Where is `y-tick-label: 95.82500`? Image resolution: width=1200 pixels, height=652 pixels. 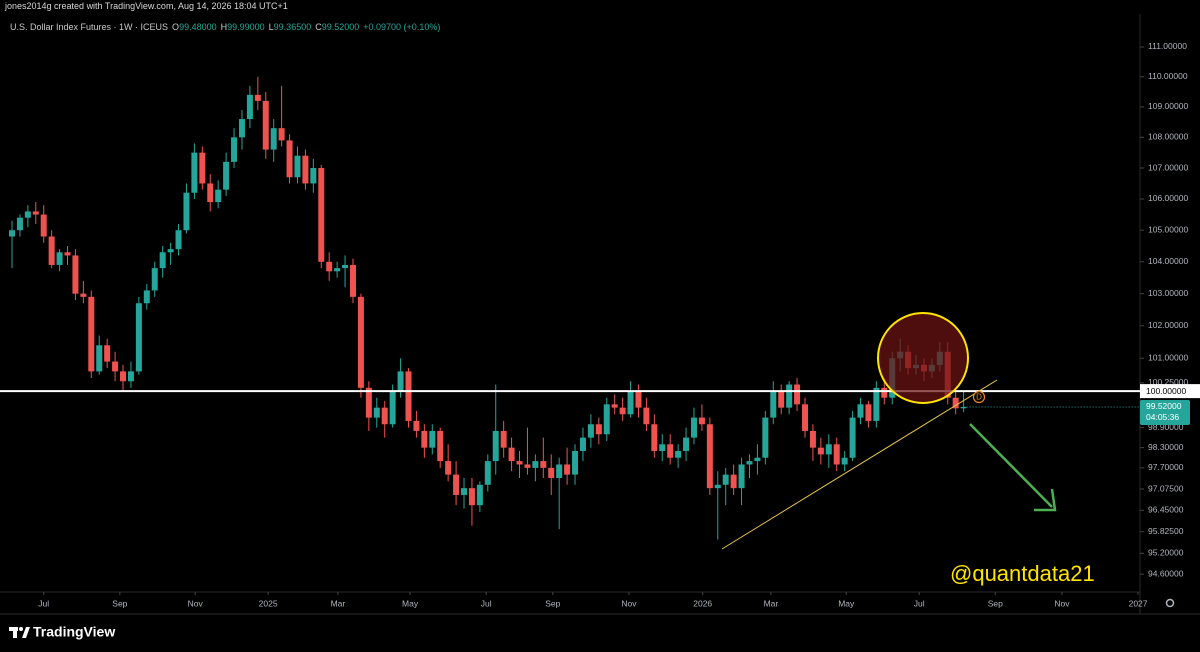 y-tick-label: 95.82500 is located at coordinates (1166, 531).